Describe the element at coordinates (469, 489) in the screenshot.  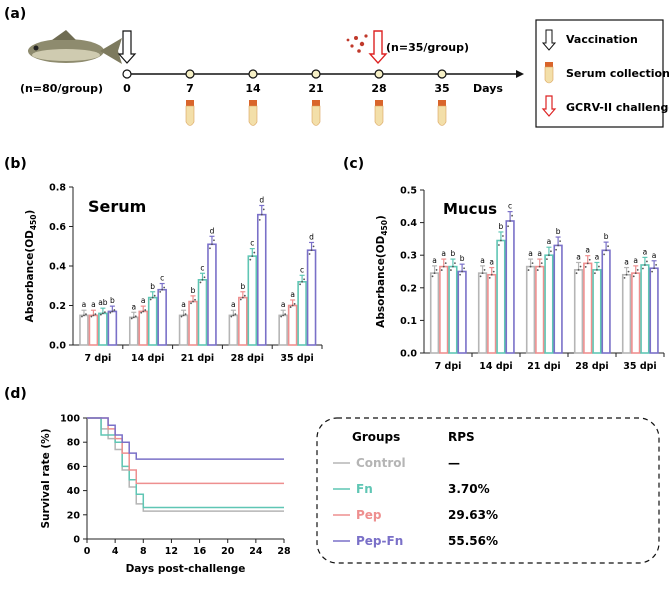
I see `legend-rps-value: 3.70%` at that location.